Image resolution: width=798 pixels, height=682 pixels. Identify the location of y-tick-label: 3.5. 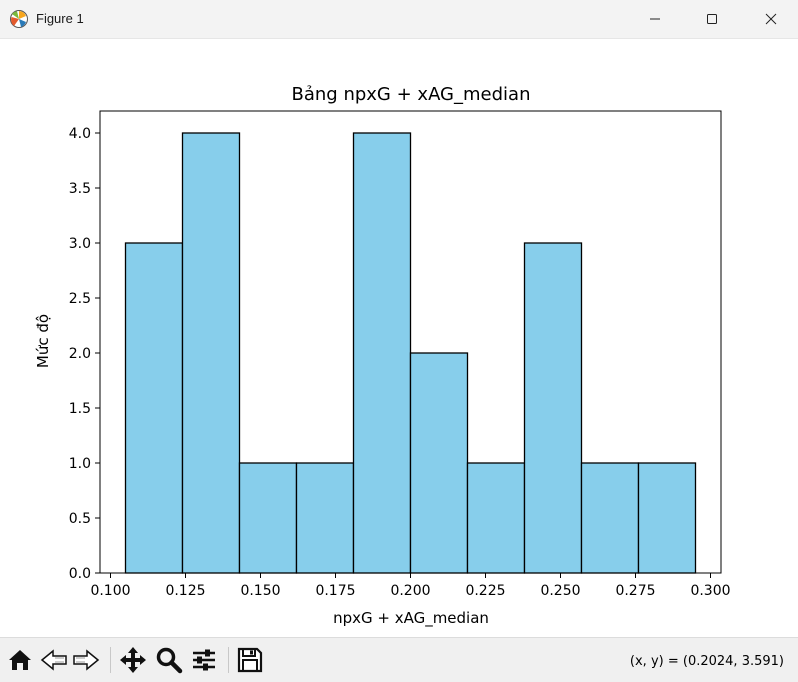
(80, 189).